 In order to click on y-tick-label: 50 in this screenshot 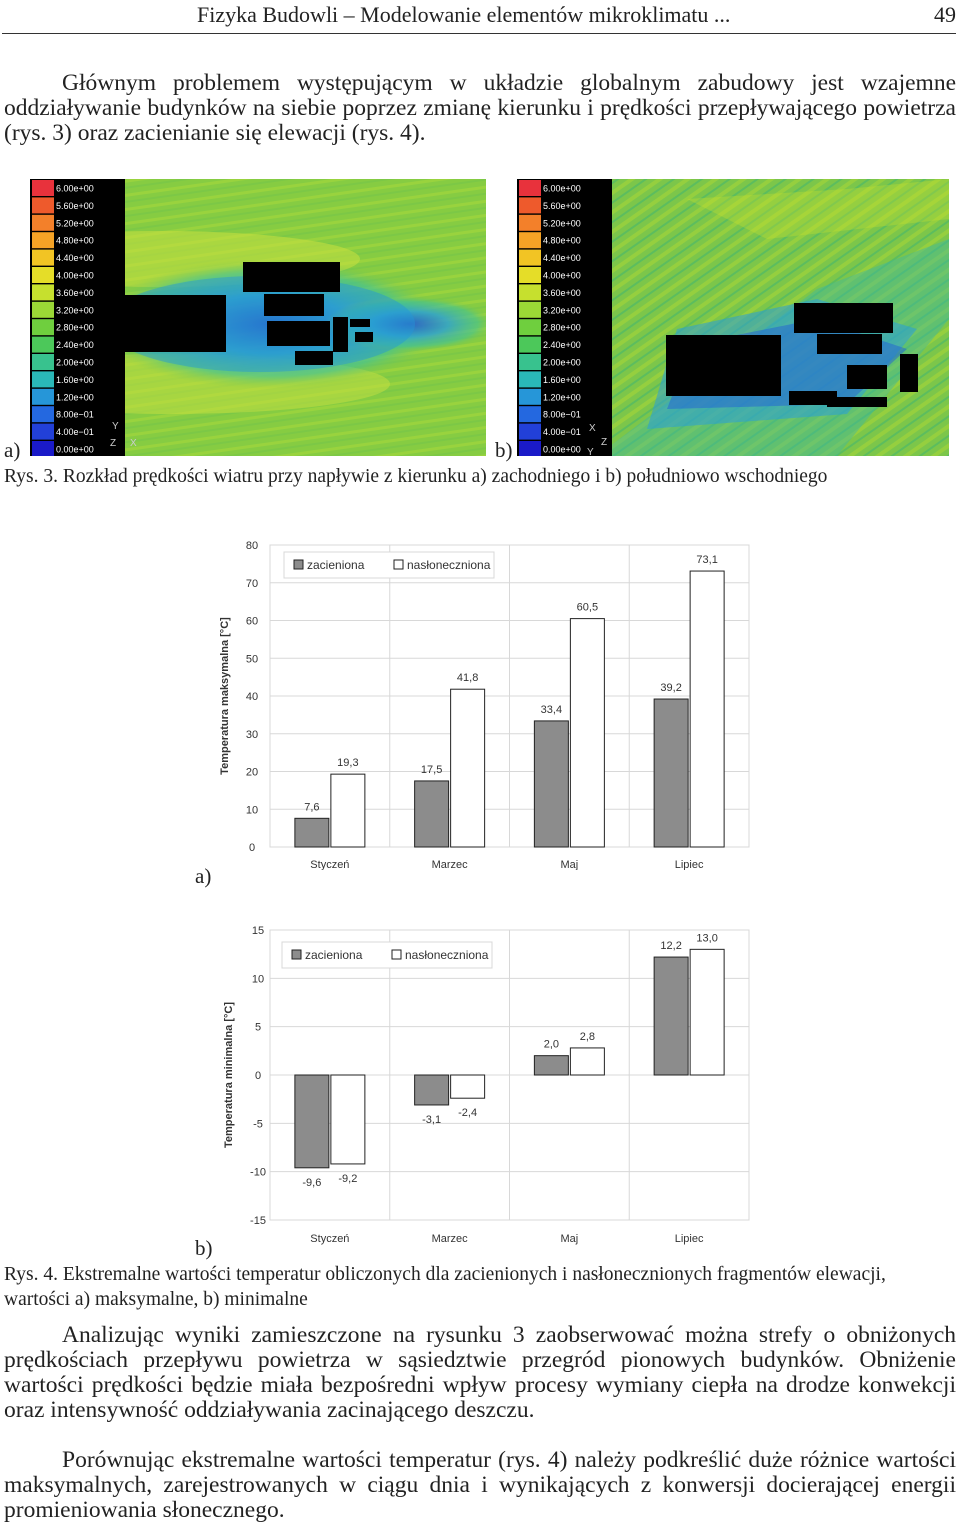, I will do `click(252, 659)`.